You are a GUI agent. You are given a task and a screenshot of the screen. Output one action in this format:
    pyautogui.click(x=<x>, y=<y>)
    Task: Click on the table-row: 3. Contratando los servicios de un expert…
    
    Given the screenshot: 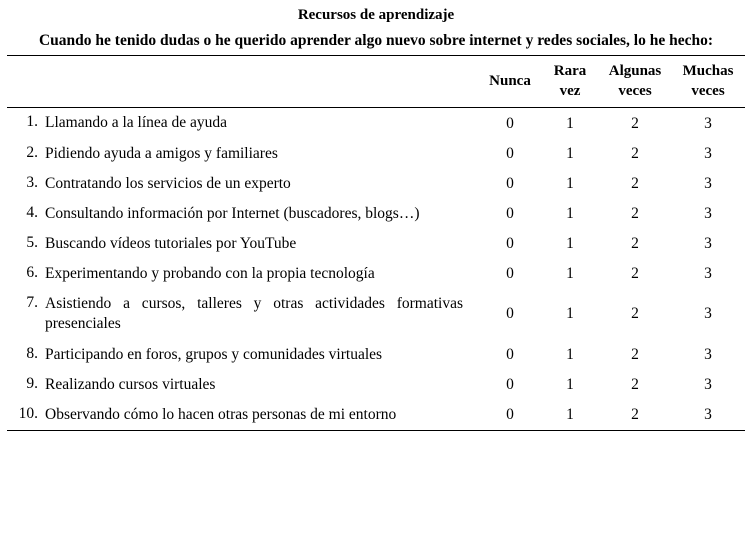 What is the action you would take?
    pyautogui.click(x=376, y=184)
    